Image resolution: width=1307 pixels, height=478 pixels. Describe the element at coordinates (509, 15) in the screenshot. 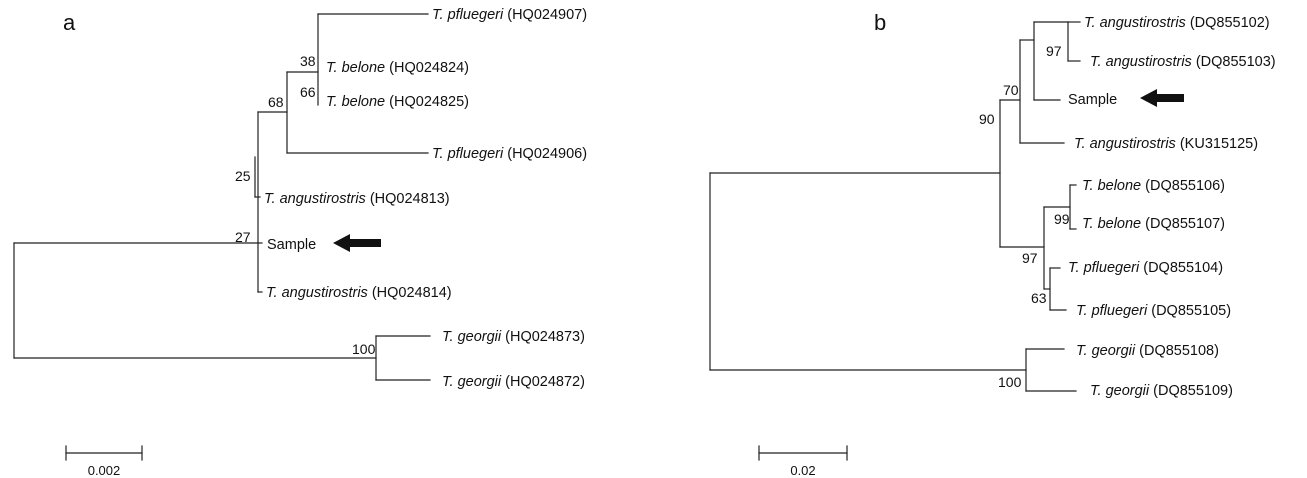

I see `taxon-label: T. pfluegeri (HQ024907)` at that location.